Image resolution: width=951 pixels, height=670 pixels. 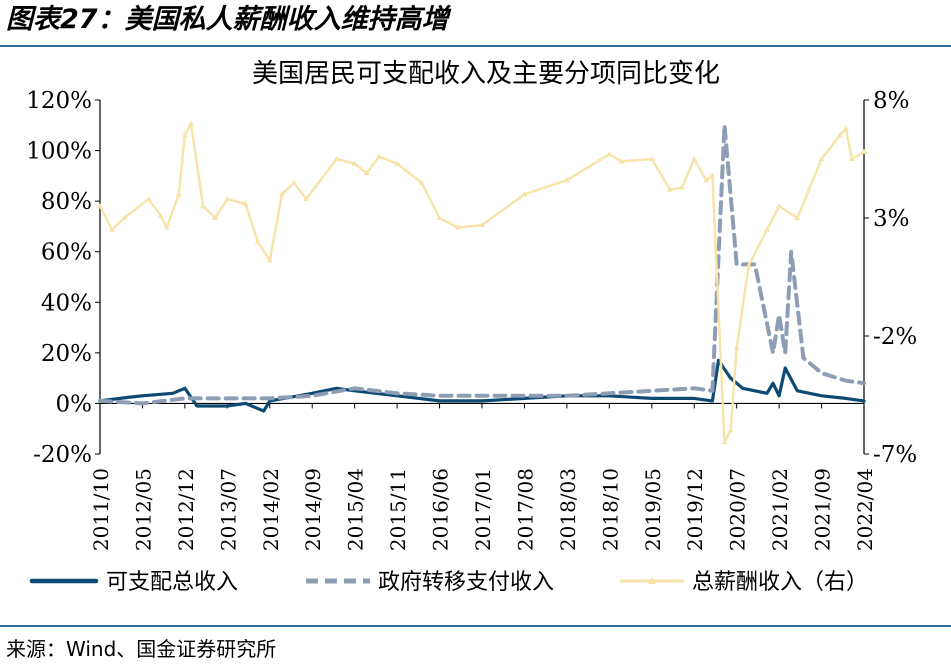 What do you see at coordinates (865, 509) in the screenshot?
I see `x-tick-label: 2022/04` at bounding box center [865, 509].